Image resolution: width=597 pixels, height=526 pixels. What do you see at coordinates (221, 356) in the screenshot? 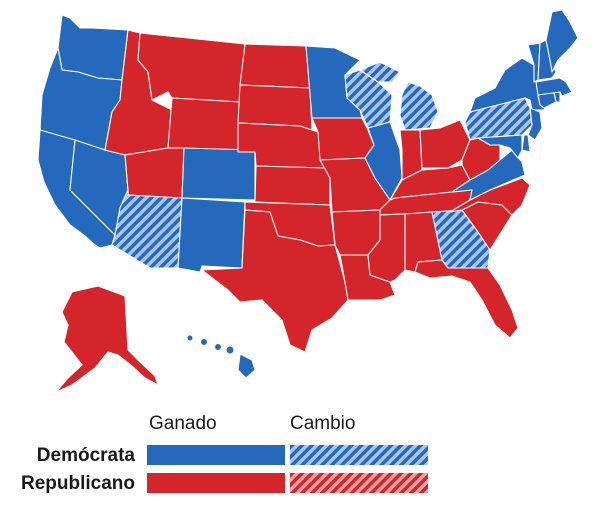
I see `state-hi` at bounding box center [221, 356].